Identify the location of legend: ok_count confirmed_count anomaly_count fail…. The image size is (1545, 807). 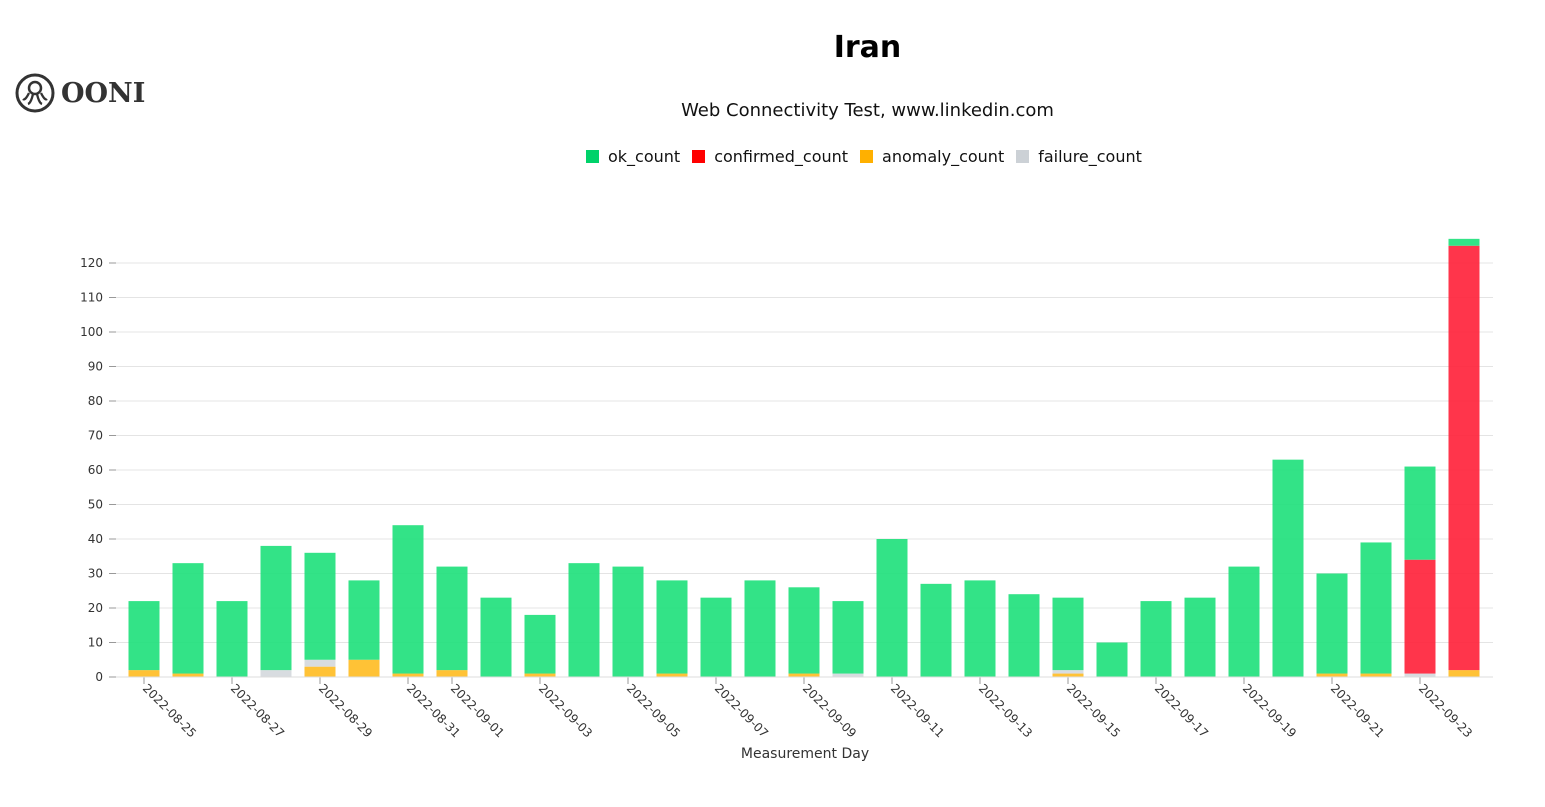
(864, 156).